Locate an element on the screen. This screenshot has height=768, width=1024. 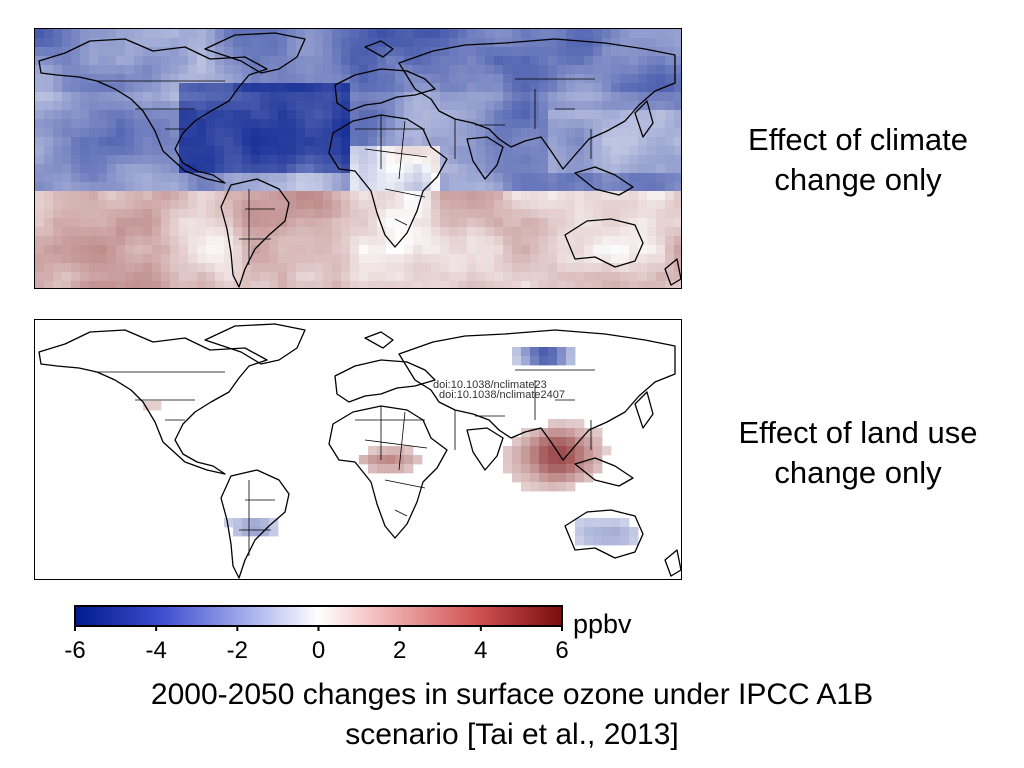
coastline is located at coordinates (153, 111).